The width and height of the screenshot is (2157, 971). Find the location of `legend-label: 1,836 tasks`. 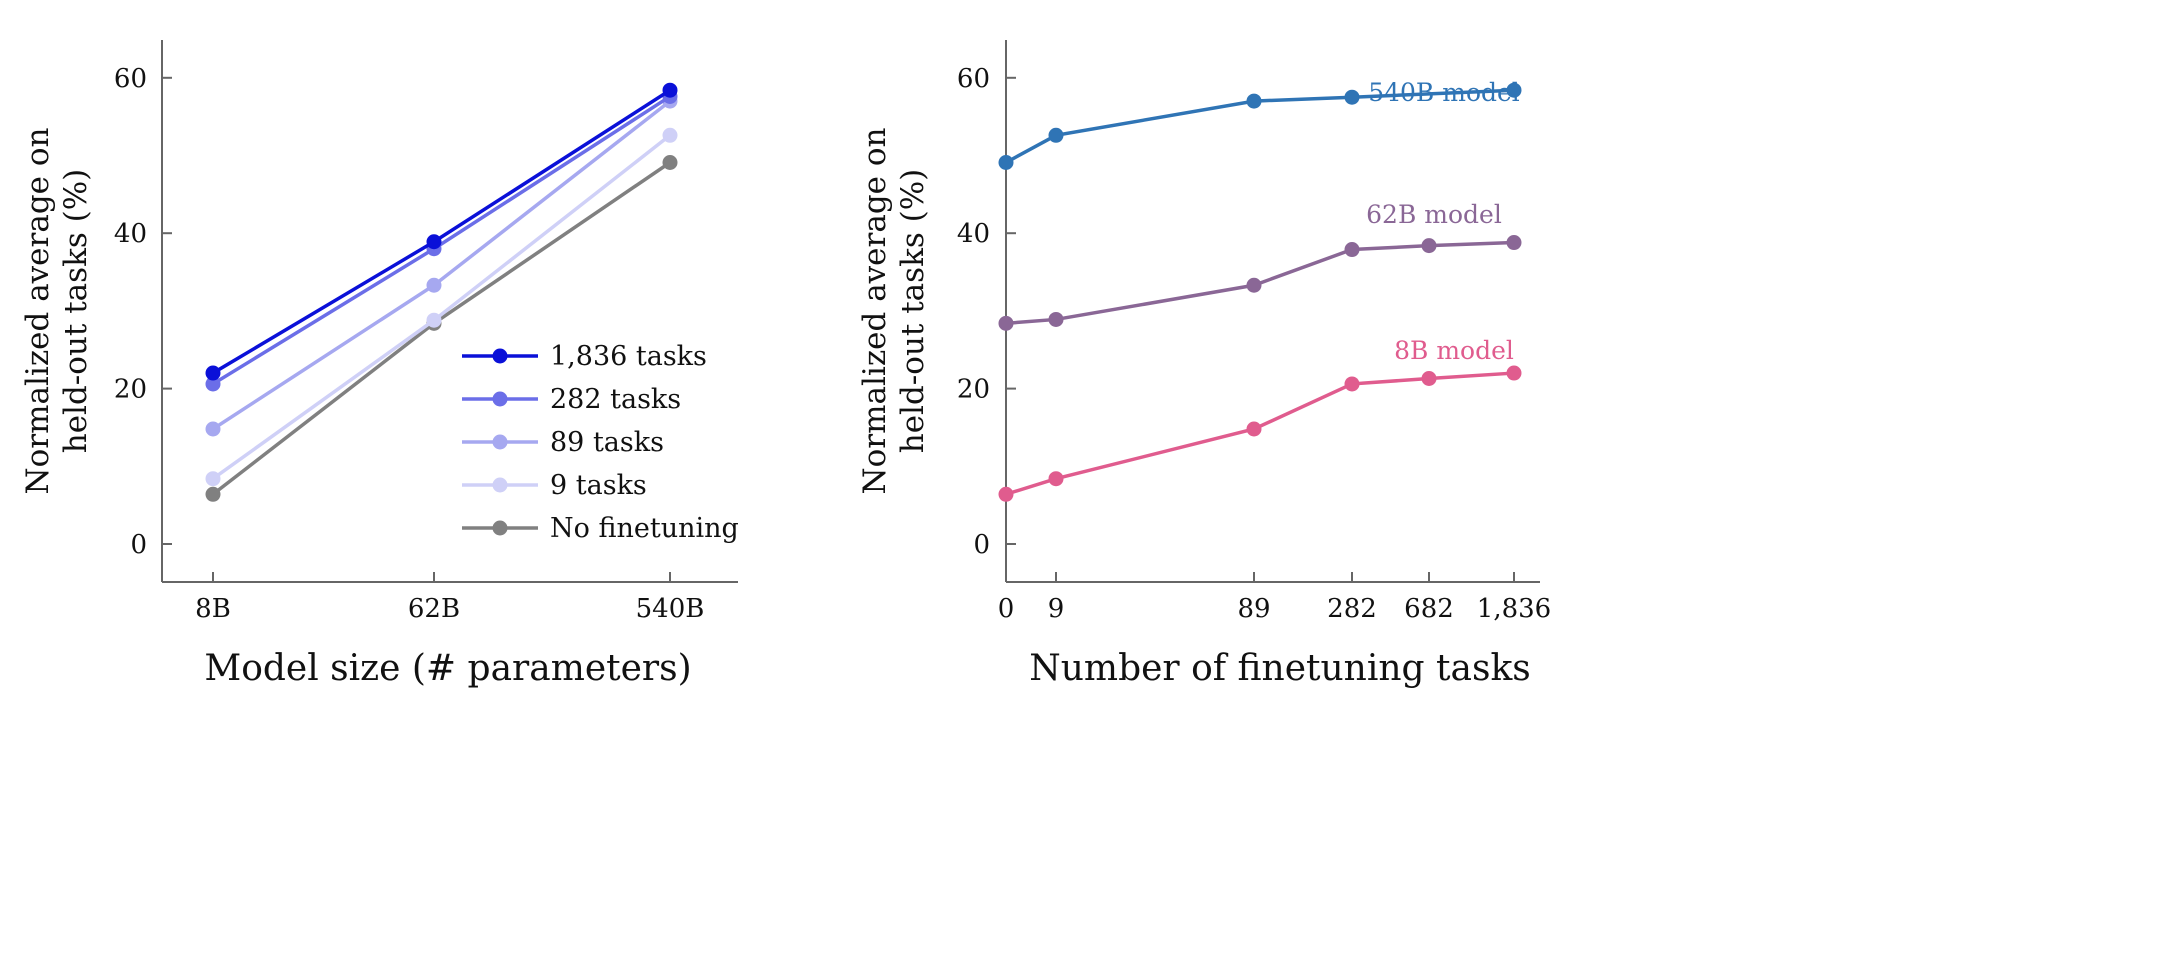

legend-label: 1,836 tasks is located at coordinates (628, 356).